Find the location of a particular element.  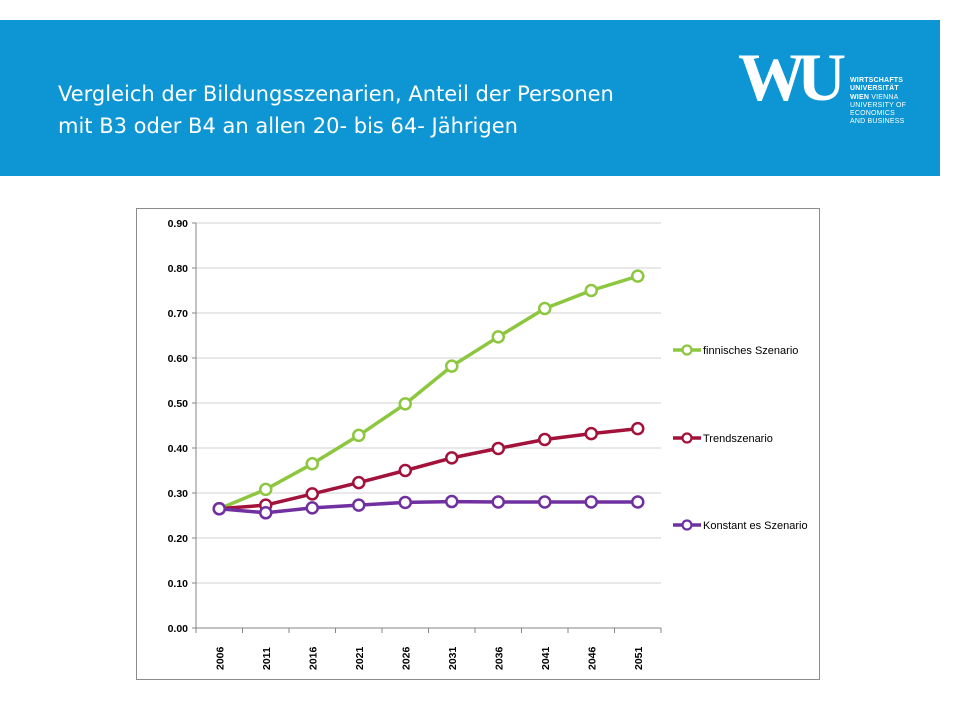

logo-line-4: UNIVERSITY OF is located at coordinates (878, 105).